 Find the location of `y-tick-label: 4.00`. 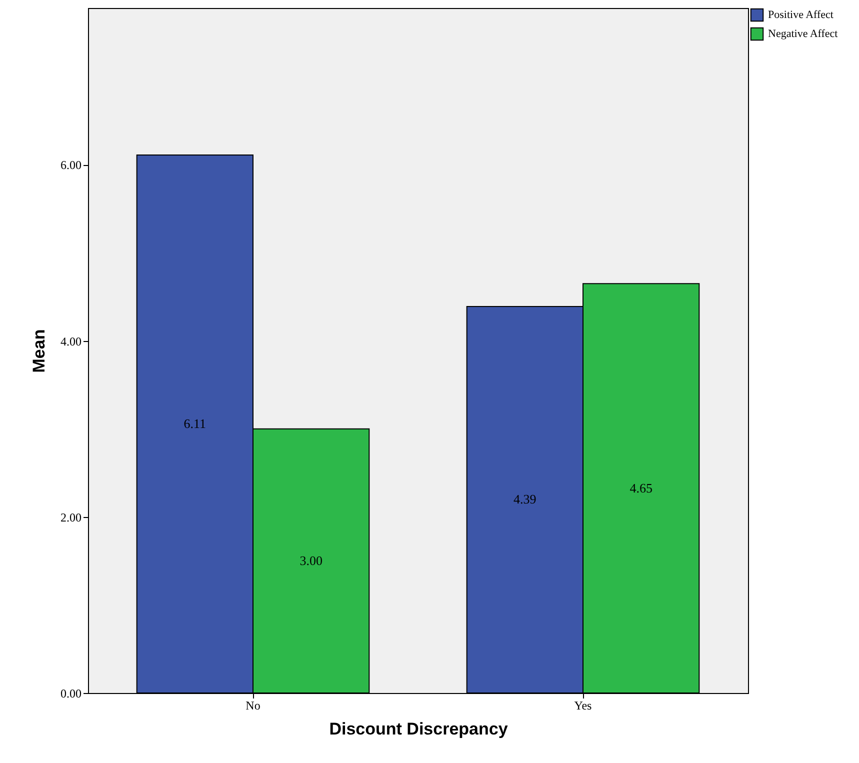

y-tick-label: 4.00 is located at coordinates (71, 341).